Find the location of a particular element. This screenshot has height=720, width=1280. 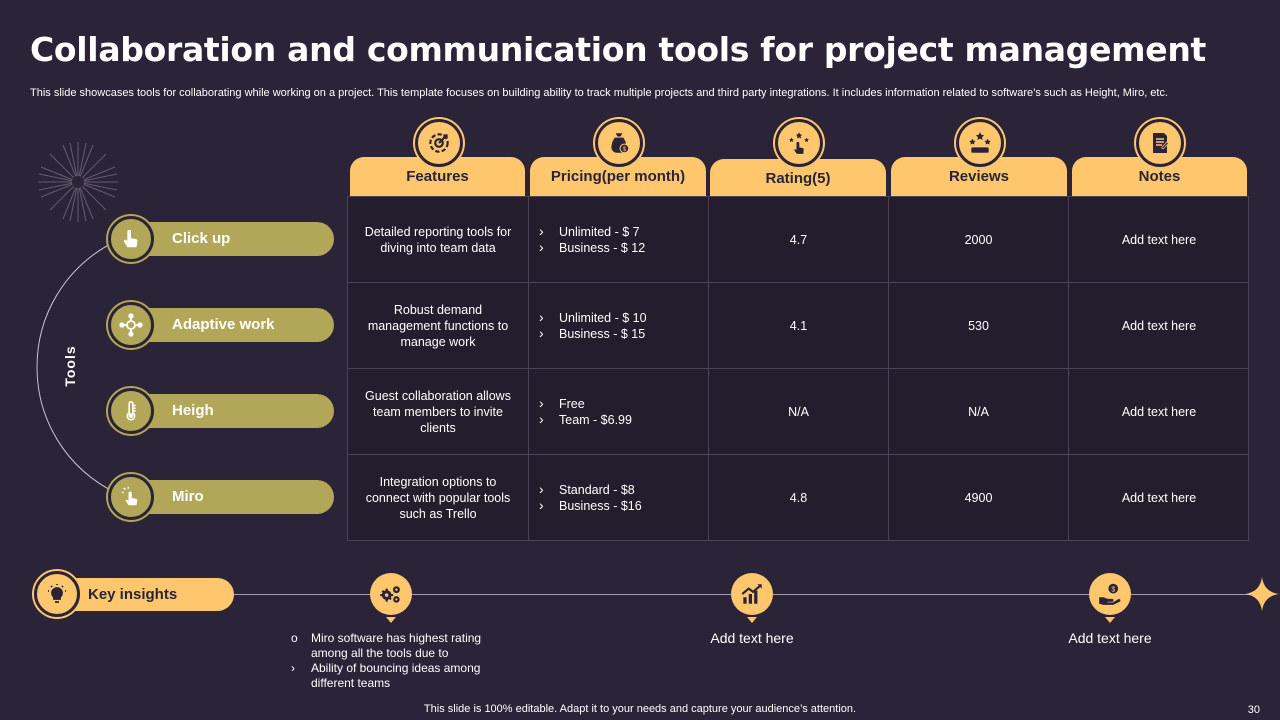

price-item: Business - $16 is located at coordinates (590, 505).